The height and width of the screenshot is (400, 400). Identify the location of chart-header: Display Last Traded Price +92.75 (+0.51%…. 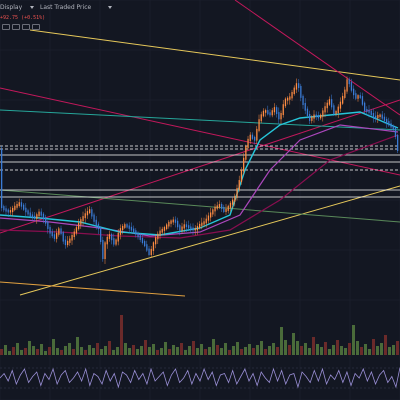
(200, 15).